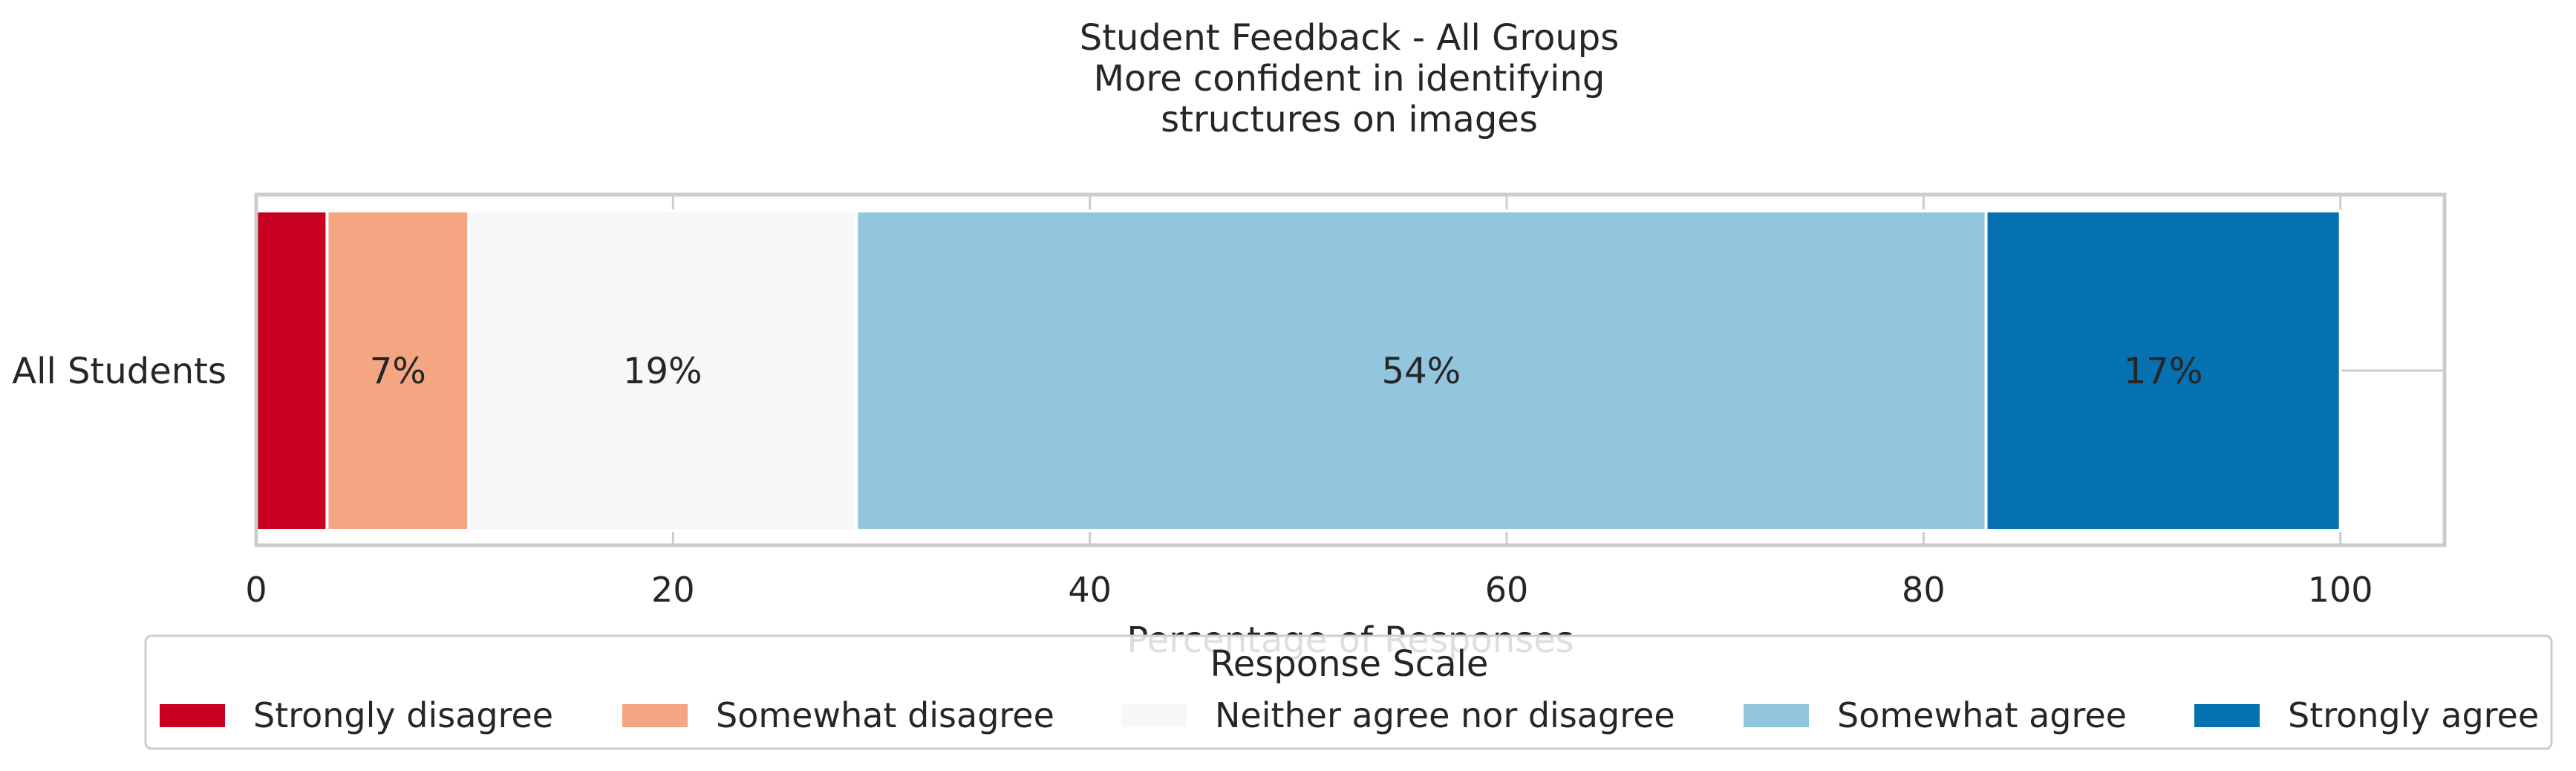 The image size is (2576, 771). What do you see at coordinates (403, 715) in the screenshot?
I see `legend-label: Strongly disagree` at bounding box center [403, 715].